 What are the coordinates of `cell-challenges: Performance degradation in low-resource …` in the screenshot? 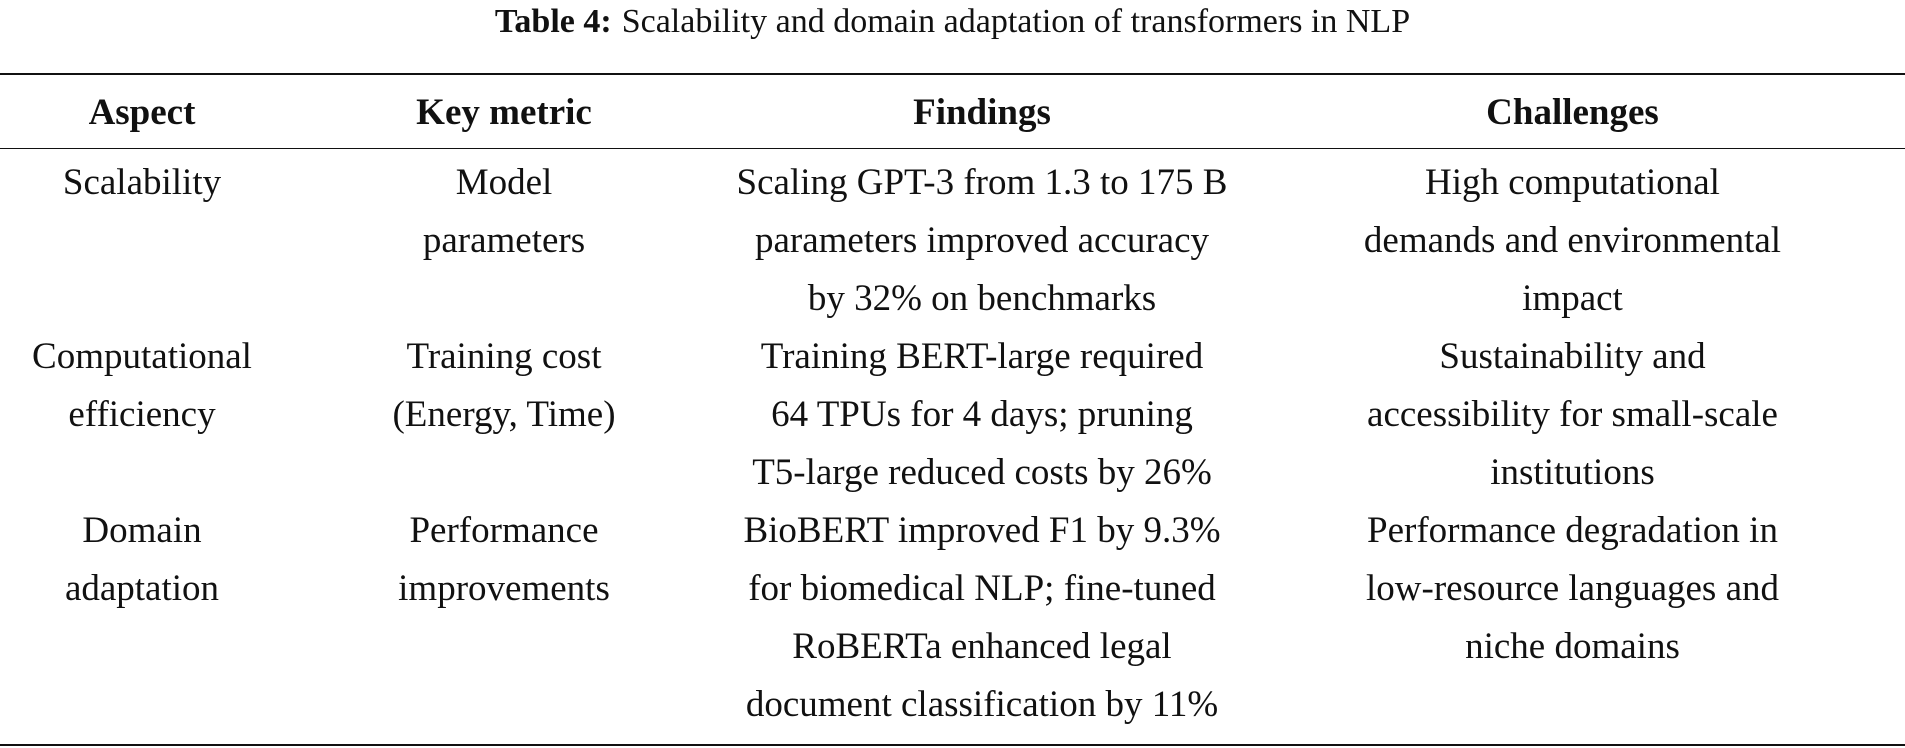 It's located at (1572, 588).